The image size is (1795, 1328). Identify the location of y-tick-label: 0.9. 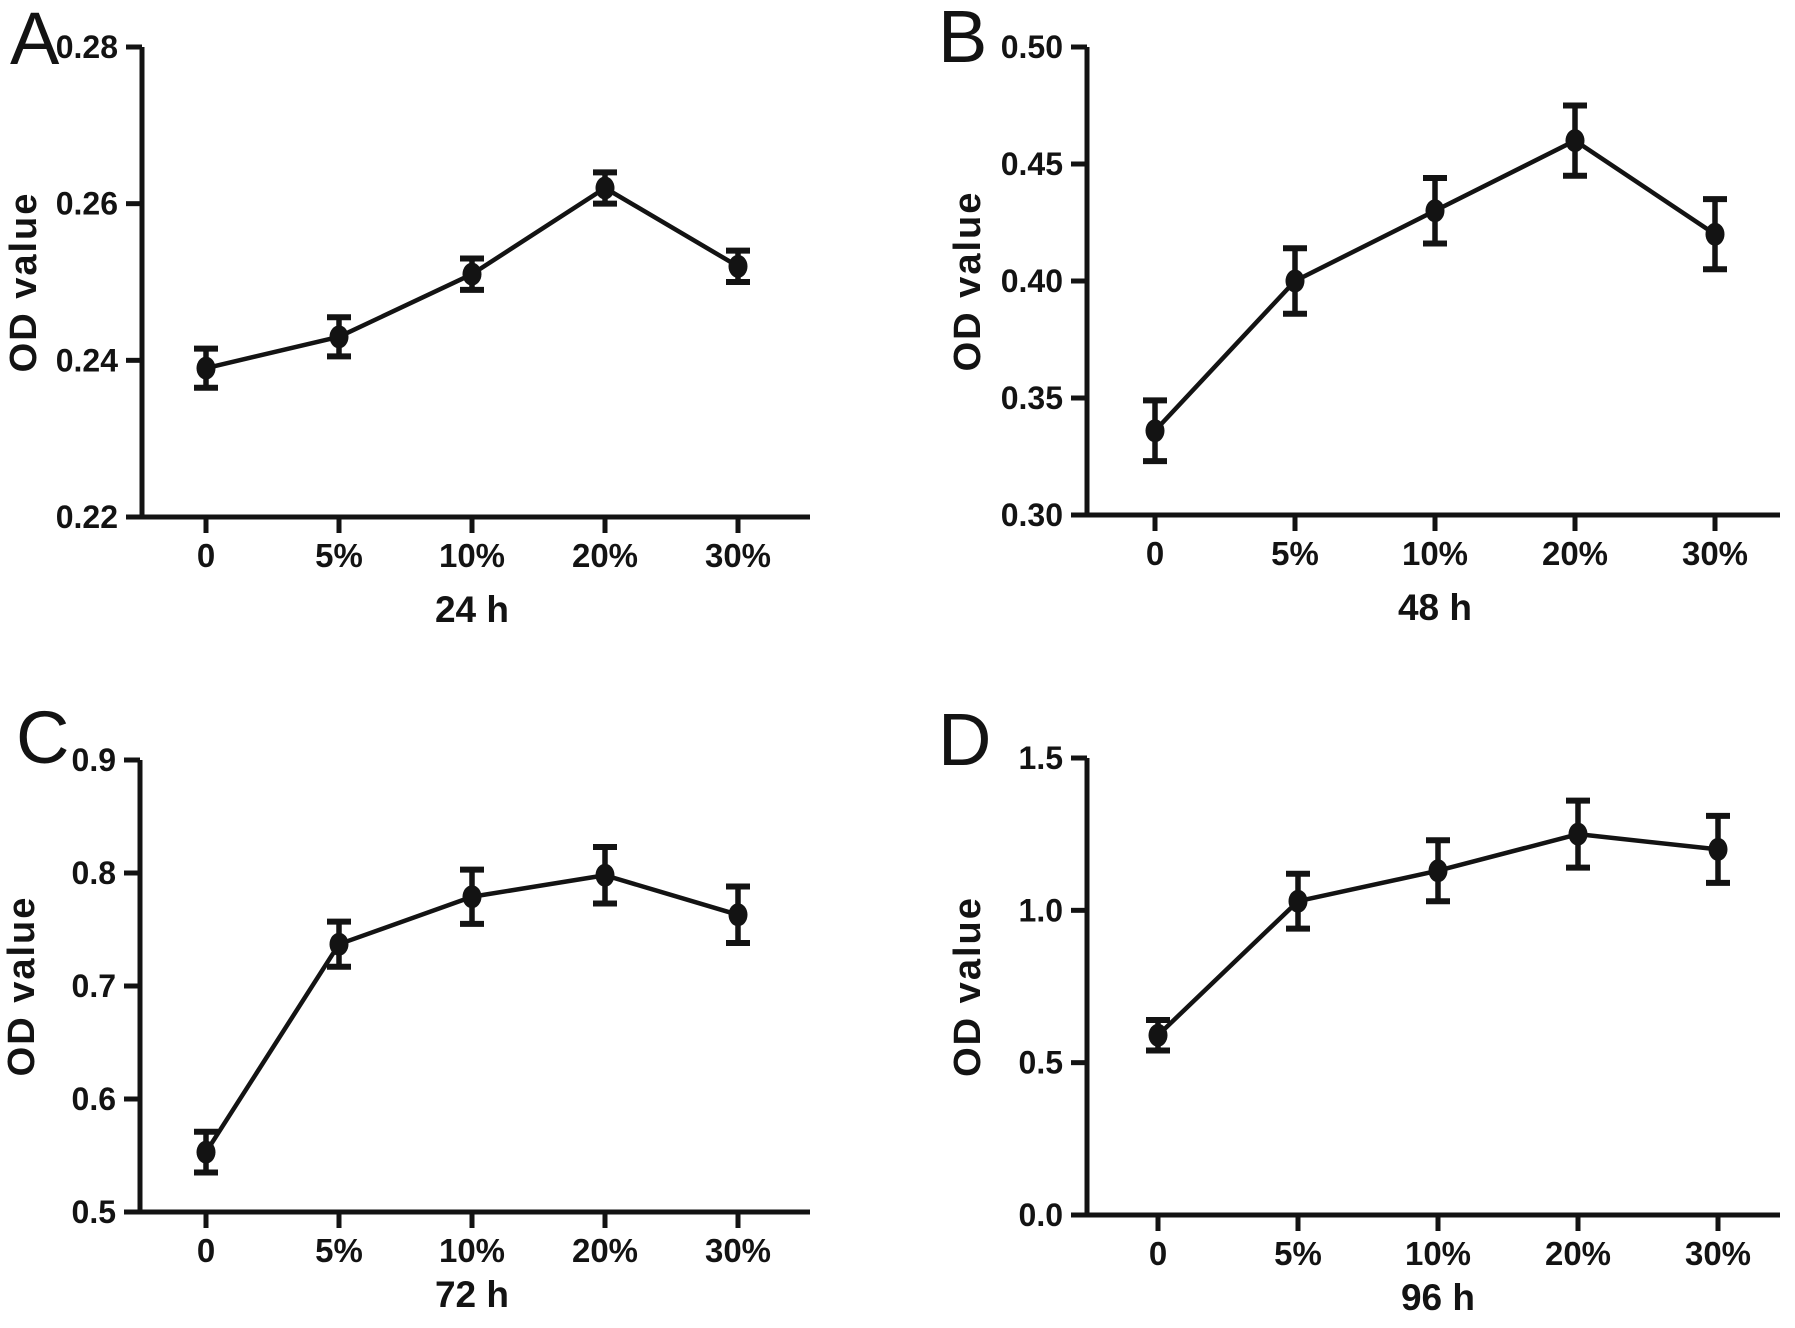
(94, 760).